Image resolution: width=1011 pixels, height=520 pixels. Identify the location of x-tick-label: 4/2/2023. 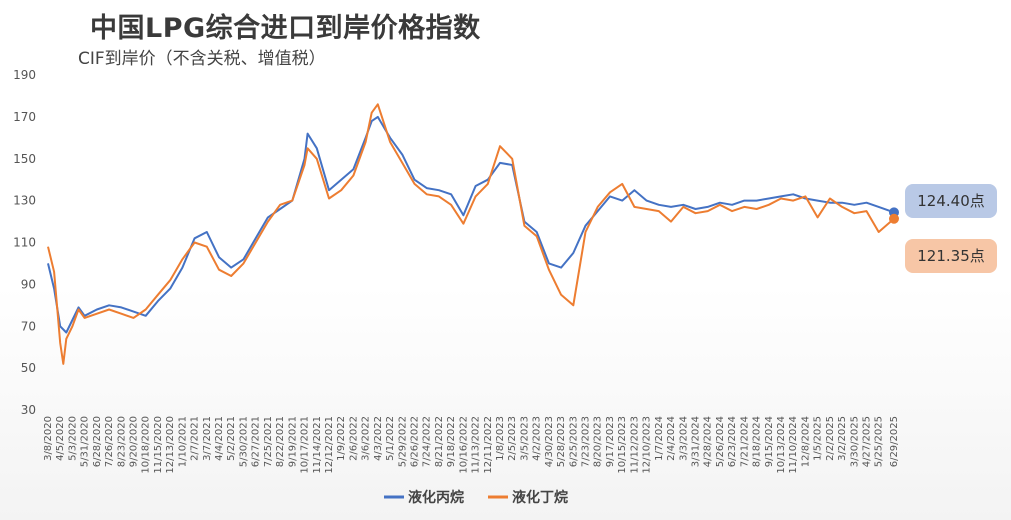
(537, 438).